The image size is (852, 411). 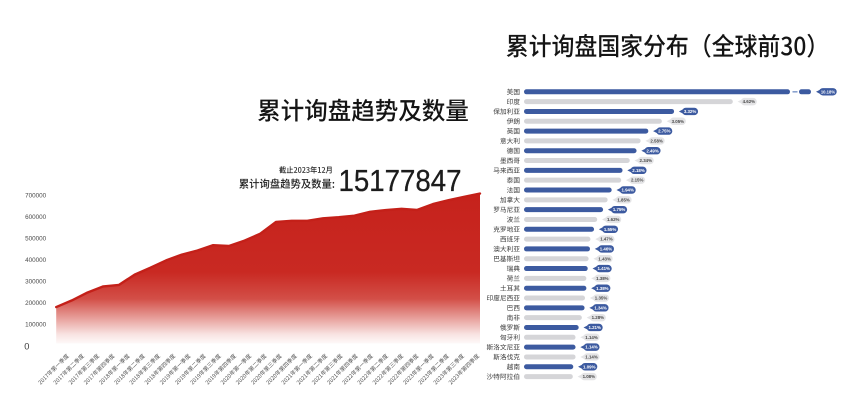 I want to click on svg-text: 0, so click(x=26, y=347).